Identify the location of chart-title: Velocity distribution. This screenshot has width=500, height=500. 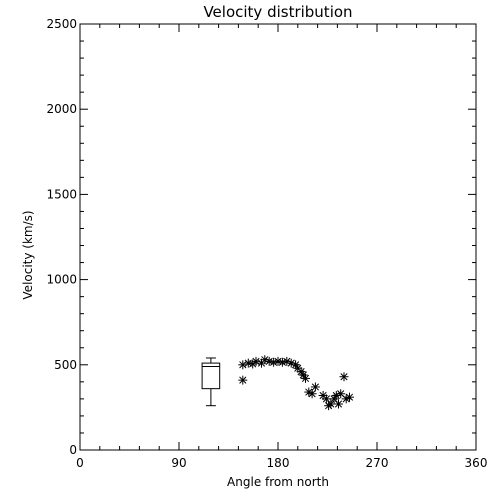
(277, 12).